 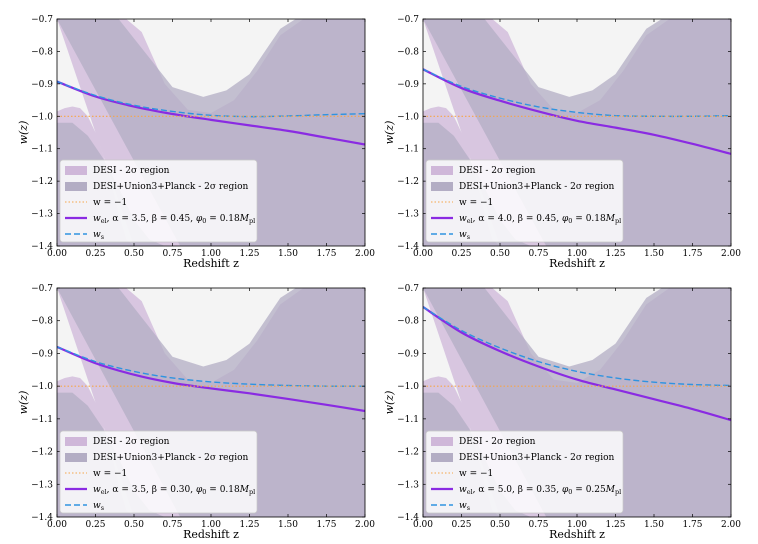 What do you see at coordinates (540, 490) in the screenshot?
I see `legend-label: wel, α = 5.0, β = 0.35, φ0 = 0.25Mpl` at bounding box center [540, 490].